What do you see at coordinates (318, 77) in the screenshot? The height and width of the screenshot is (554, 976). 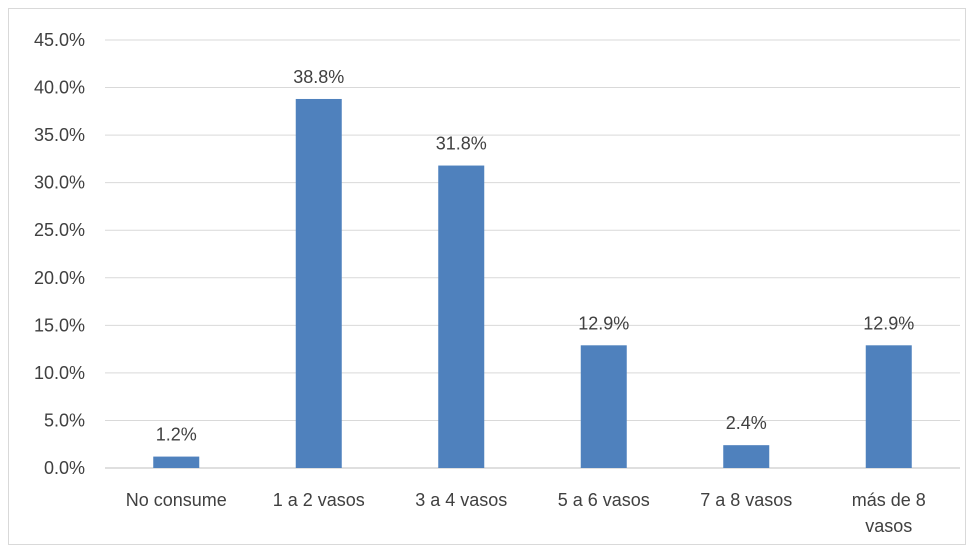 I see `data-label: 38.8%` at bounding box center [318, 77].